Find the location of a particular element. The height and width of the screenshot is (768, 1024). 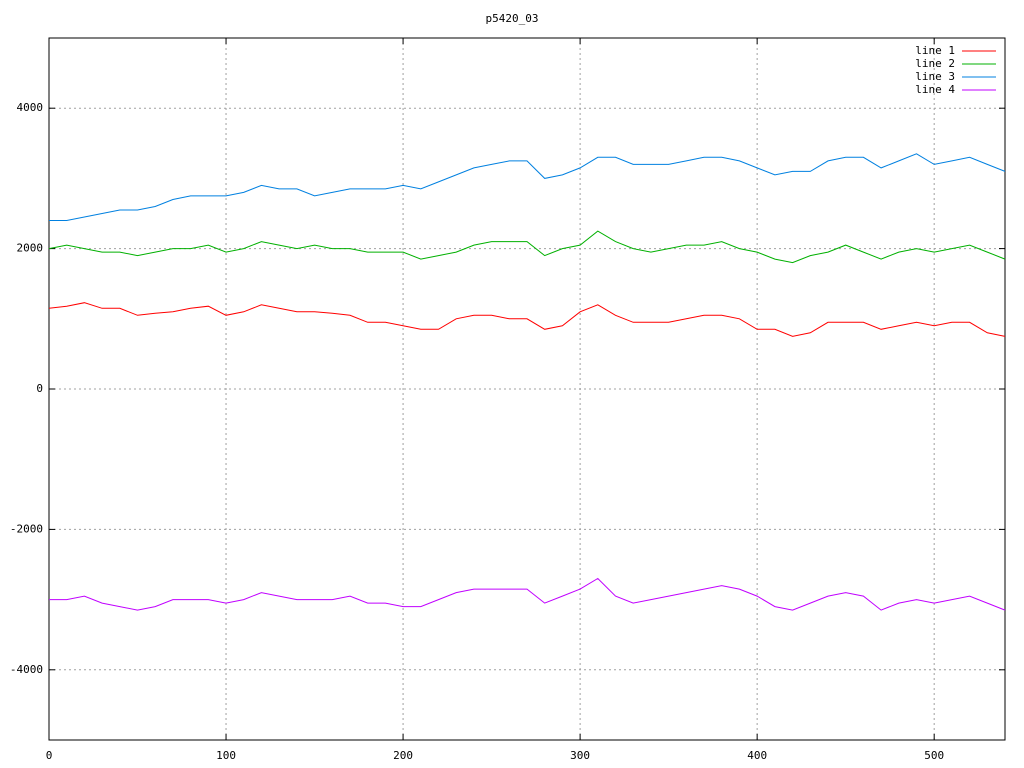

x-tick-label: 300 is located at coordinates (580, 755).